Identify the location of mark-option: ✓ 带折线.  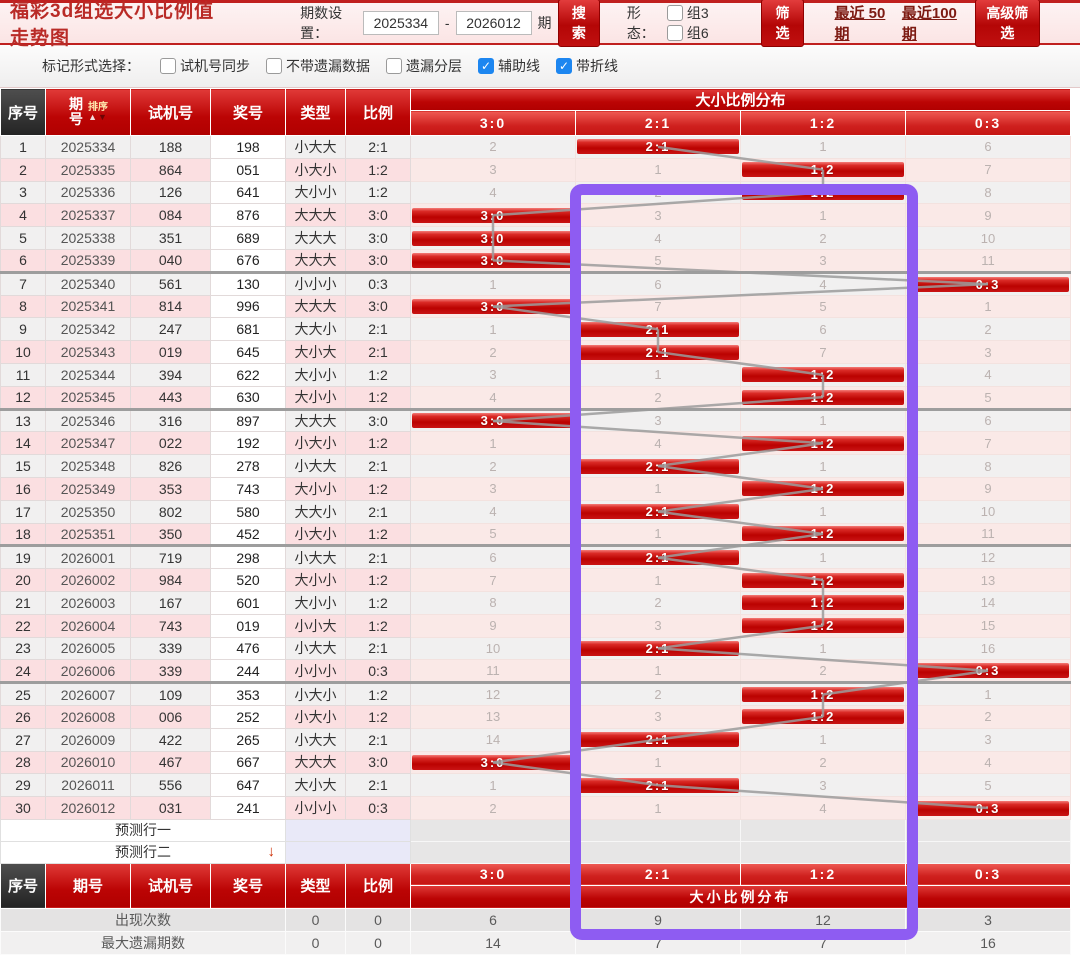
(587, 66).